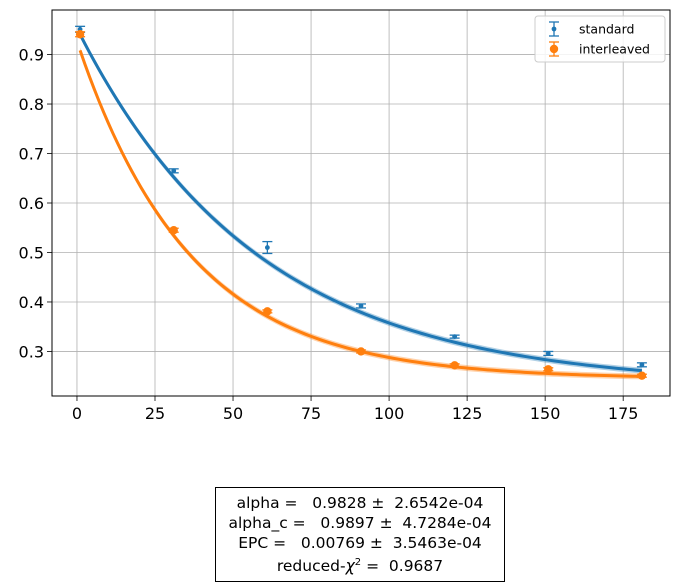 The height and width of the screenshot is (588, 680). I want to click on y-tick-label: 0.8, so click(31, 104).